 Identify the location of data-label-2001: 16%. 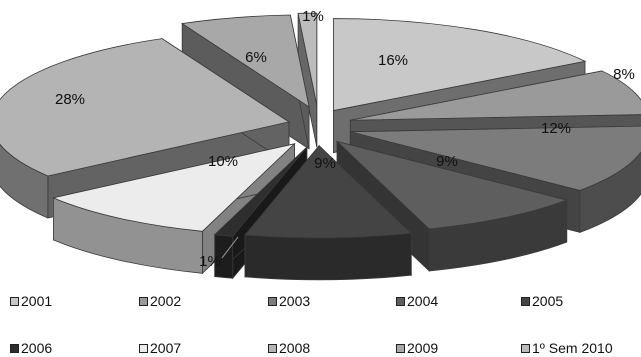
(393, 60).